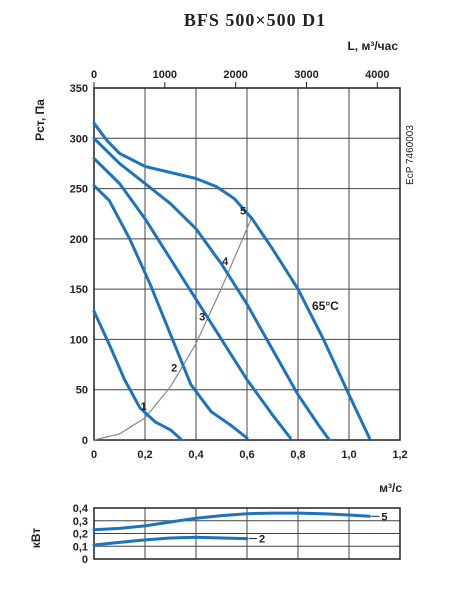 This screenshot has height=600, width=454. Describe the element at coordinates (372, 46) in the screenshot. I see `x2-axis-label: L, м³/час` at that location.